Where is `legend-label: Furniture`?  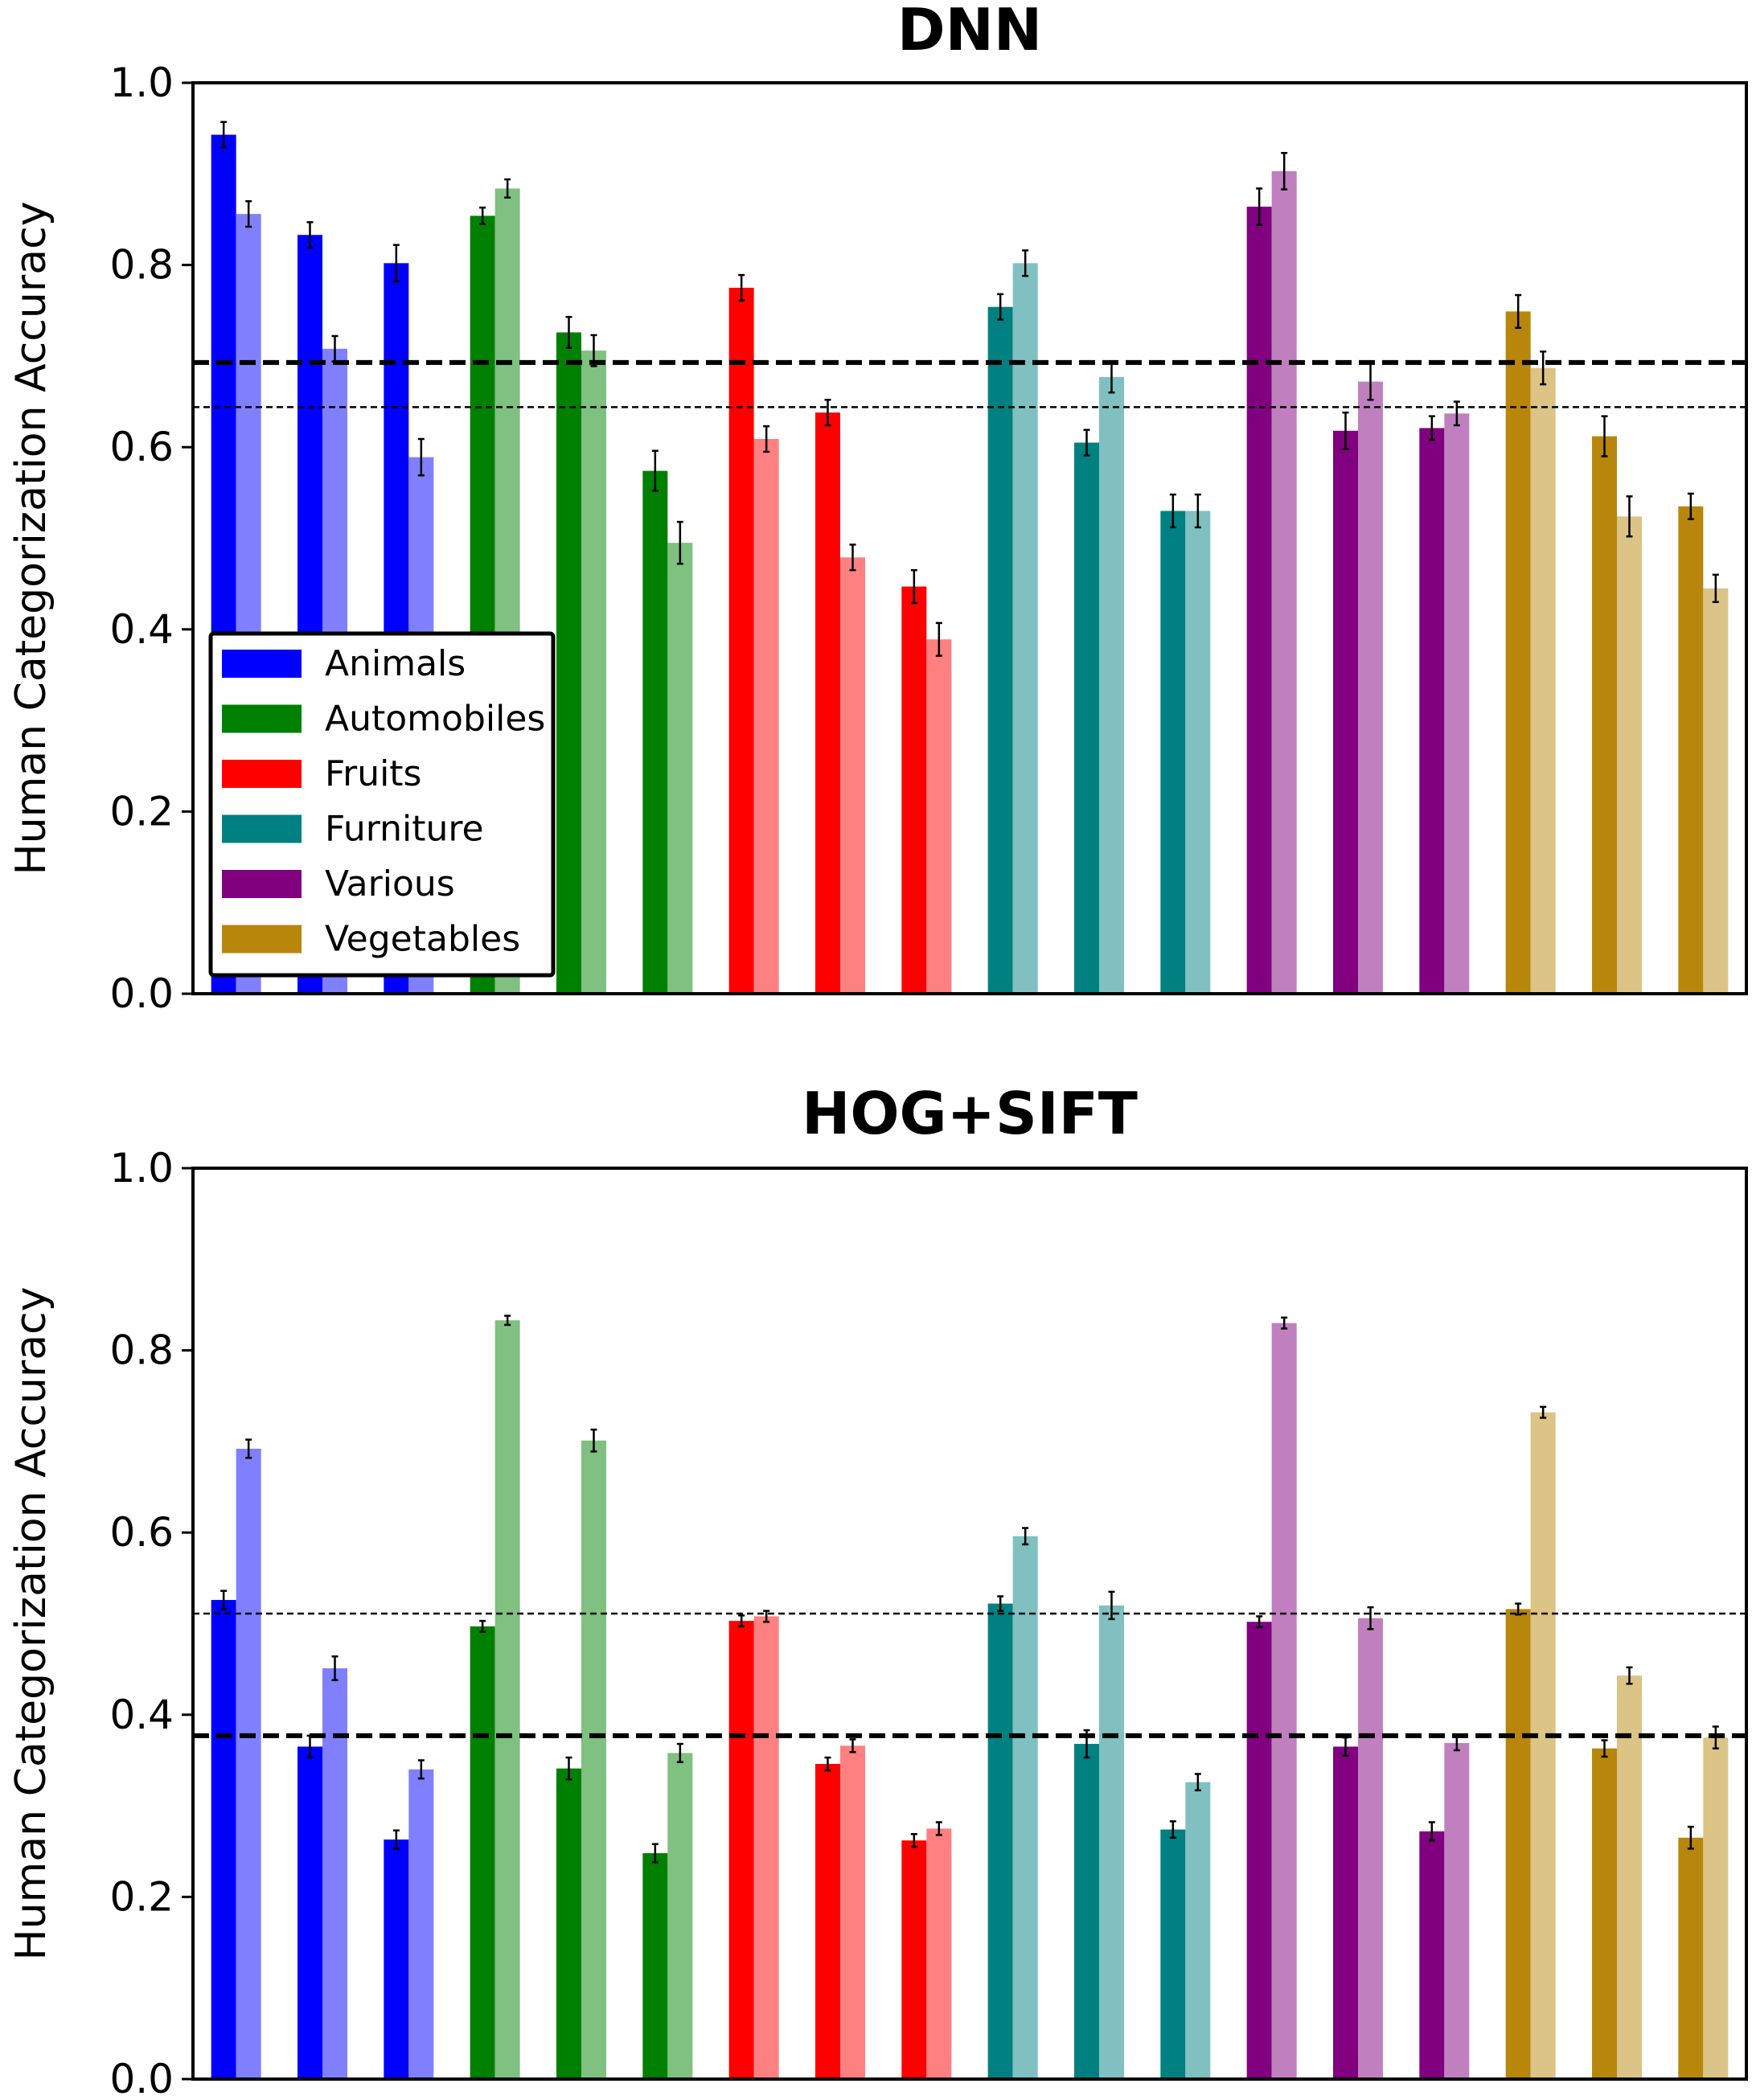
legend-label: Furniture is located at coordinates (405, 829).